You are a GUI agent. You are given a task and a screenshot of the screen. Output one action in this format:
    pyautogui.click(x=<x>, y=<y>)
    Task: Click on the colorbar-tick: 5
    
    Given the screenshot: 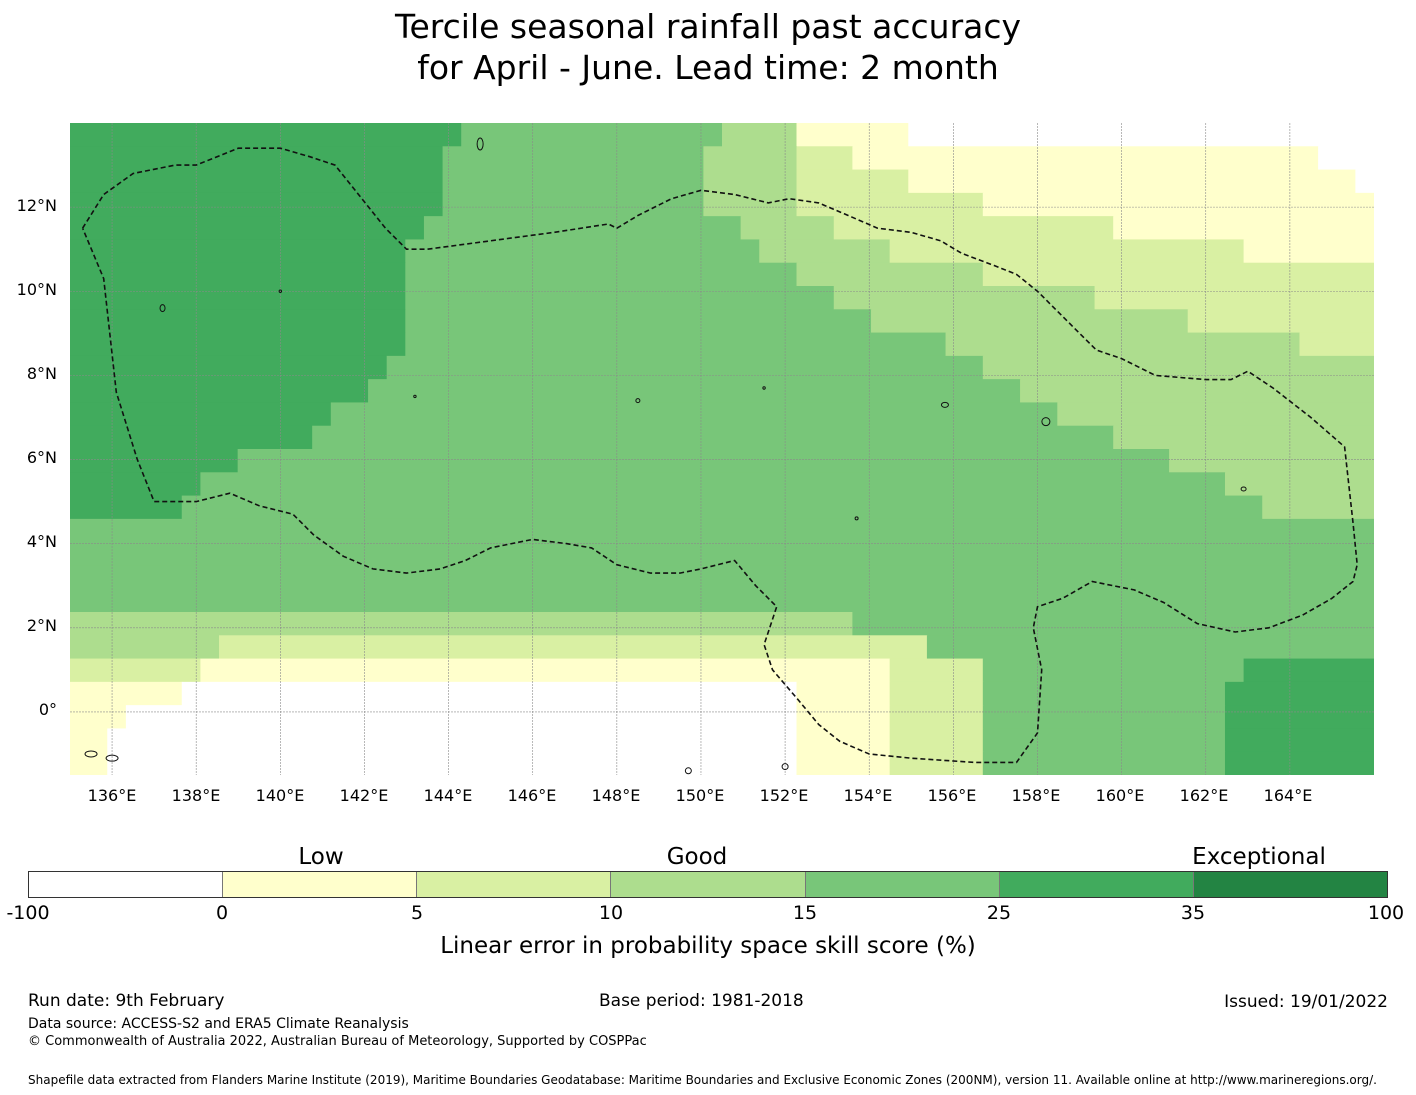 What is the action you would take?
    pyautogui.click(x=417, y=913)
    